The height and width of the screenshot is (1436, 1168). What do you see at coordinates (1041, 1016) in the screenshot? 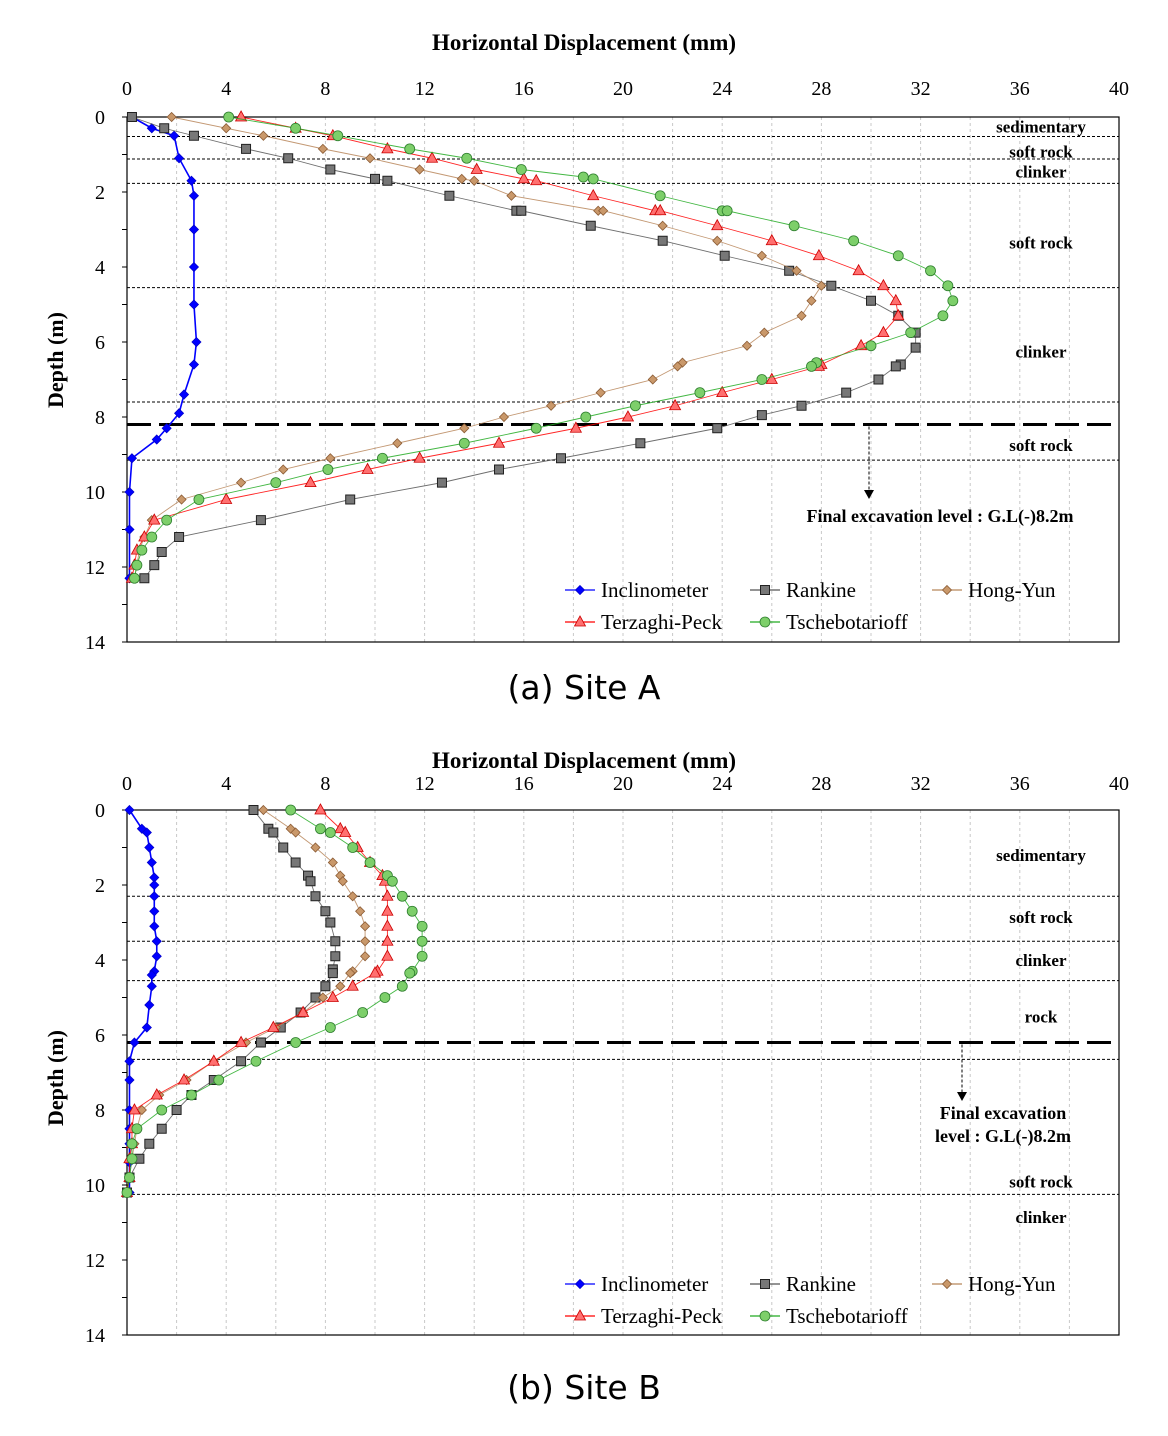
I see `layer-label: rock` at bounding box center [1041, 1016].